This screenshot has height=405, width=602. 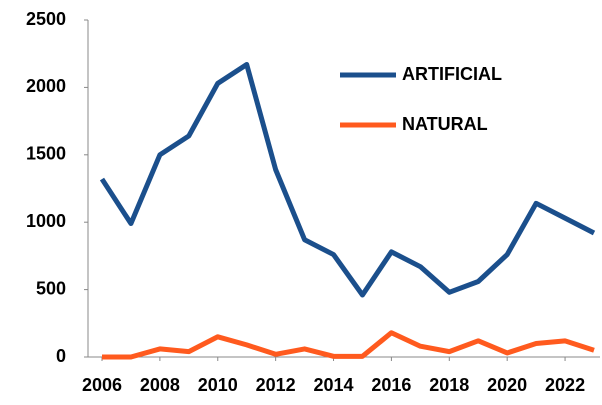 I want to click on y-tick-label: 500, so click(x=51, y=288).